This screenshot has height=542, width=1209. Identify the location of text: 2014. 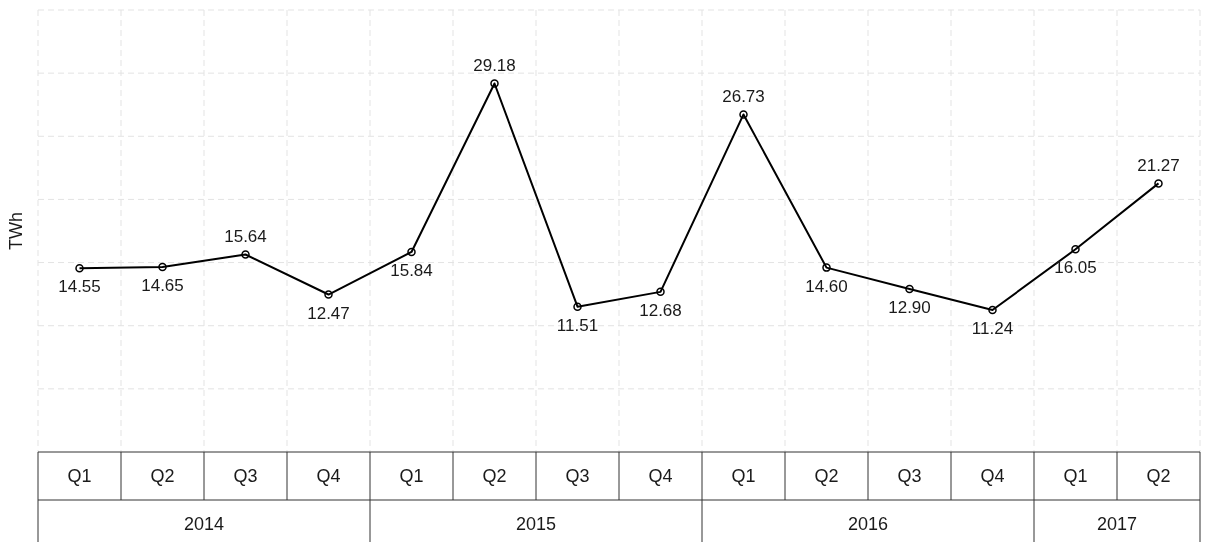
(204, 524).